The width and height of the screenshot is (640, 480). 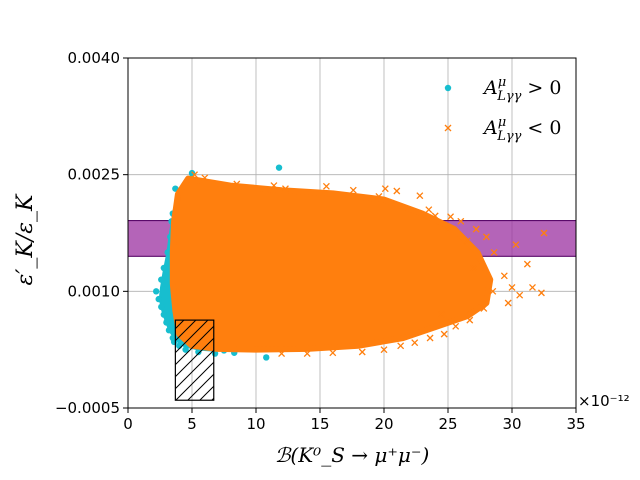 I want to click on y-axis-ticks: −0.0005 0.0010 0.0025 0.0040, so click(x=91, y=233).